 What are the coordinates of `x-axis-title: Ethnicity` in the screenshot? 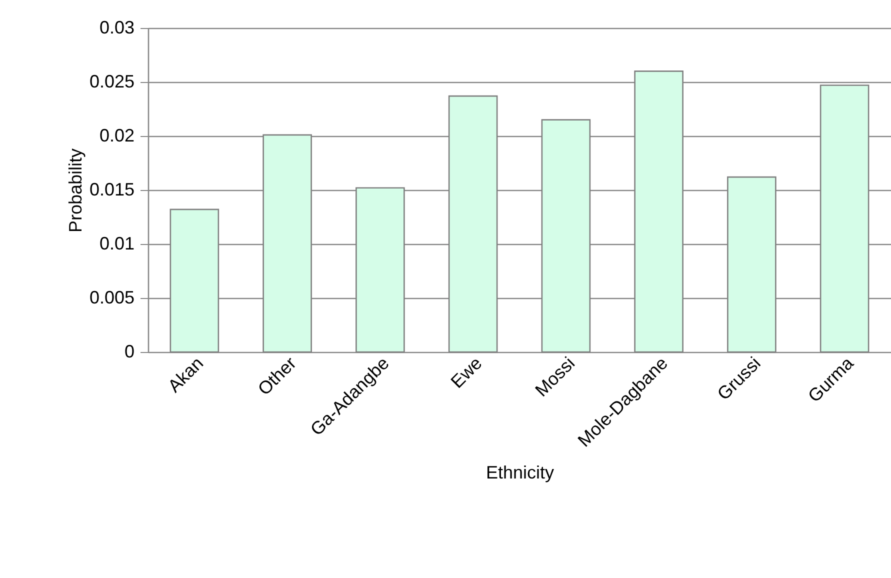 It's located at (520, 472).